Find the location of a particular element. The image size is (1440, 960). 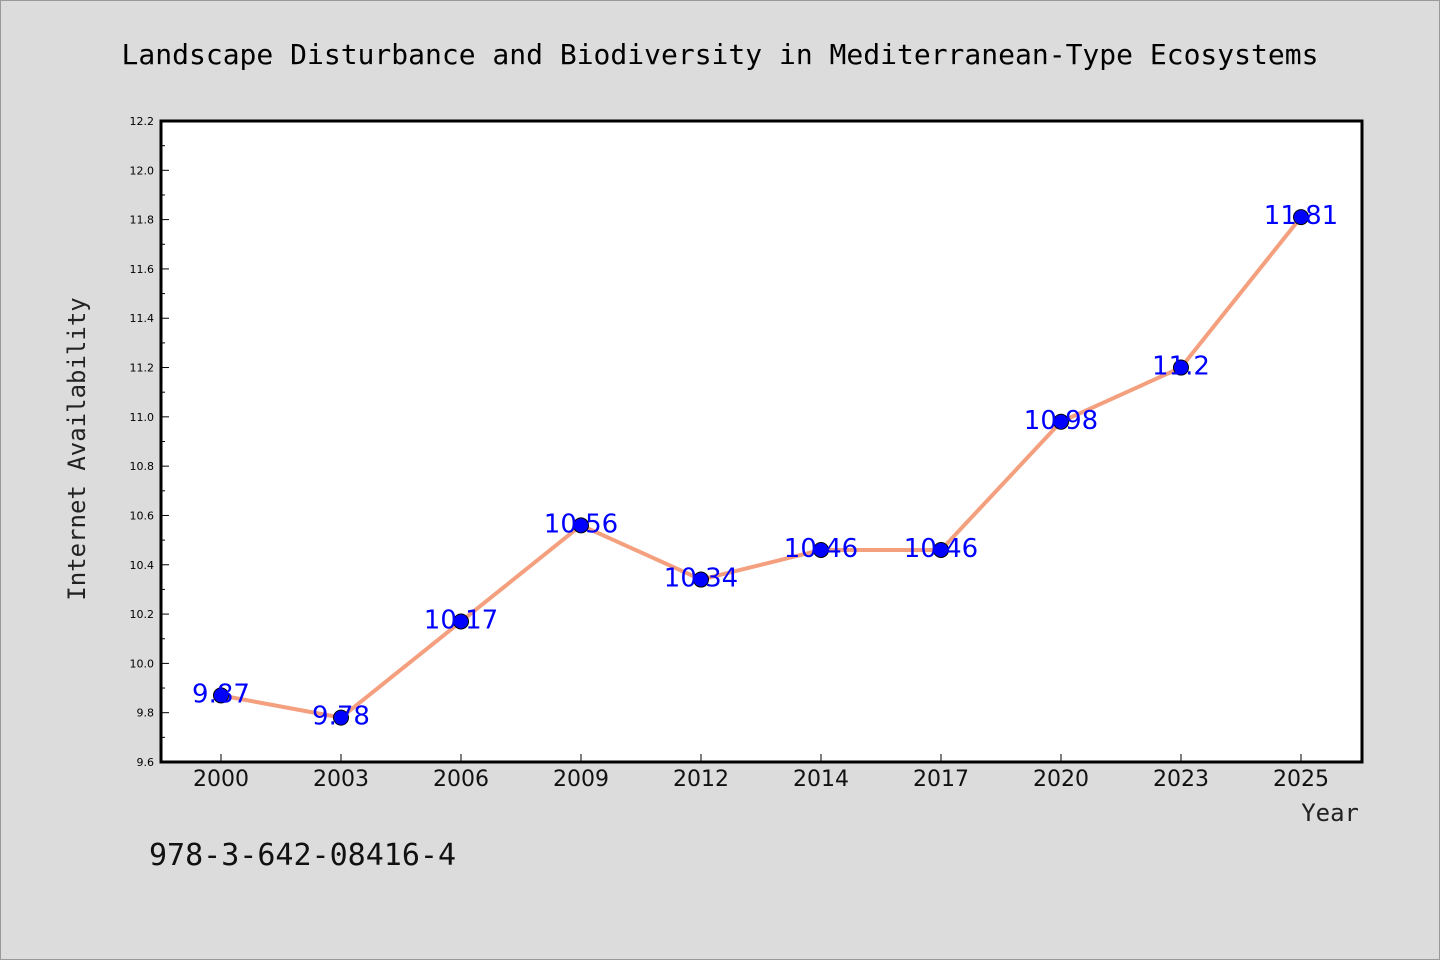

x-tick-label: 2025 is located at coordinates (1301, 779).